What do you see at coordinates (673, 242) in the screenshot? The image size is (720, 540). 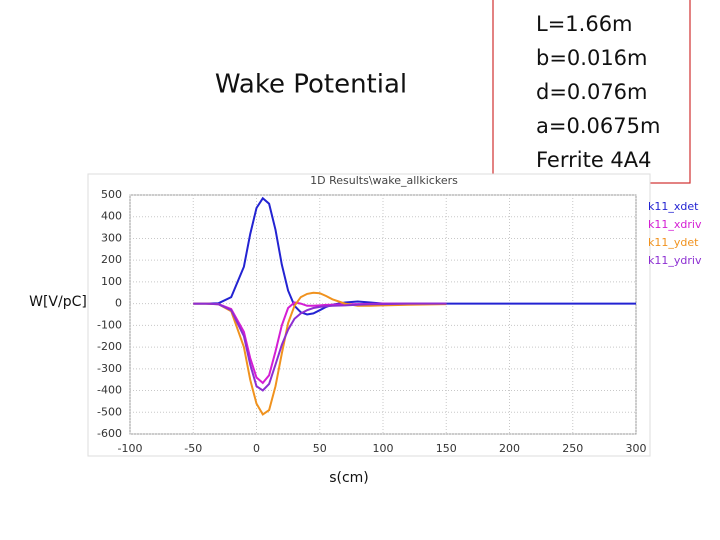 I see `legend-entry: k11_ydet` at bounding box center [673, 242].